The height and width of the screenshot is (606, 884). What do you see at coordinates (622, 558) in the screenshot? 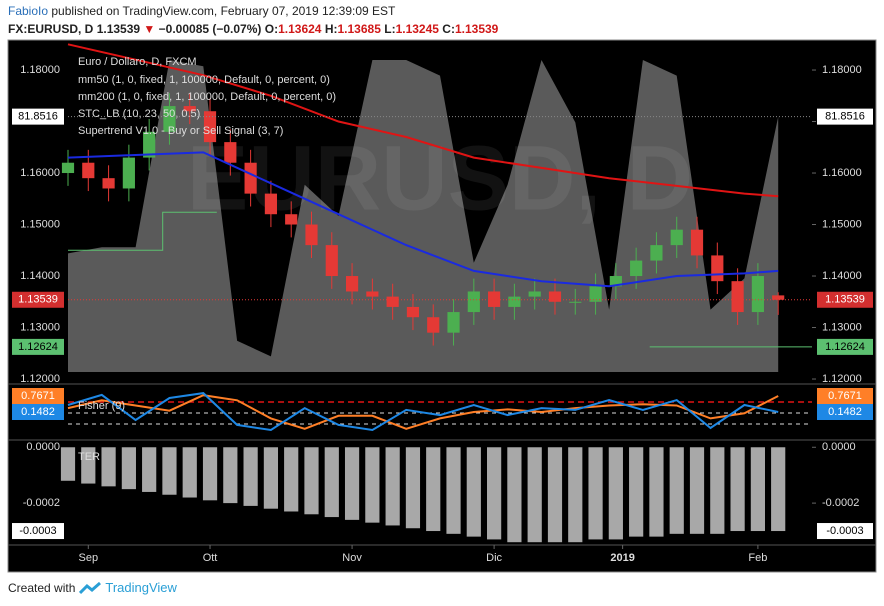
I see `x-tick-label: 2019` at bounding box center [622, 558].